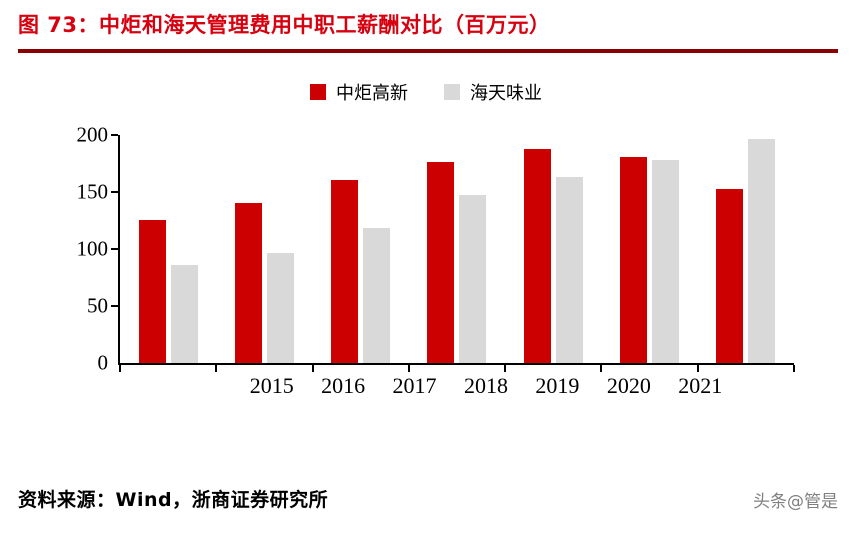 The height and width of the screenshot is (534, 852). I want to click on bar-海天味业-2017, so click(377, 295).